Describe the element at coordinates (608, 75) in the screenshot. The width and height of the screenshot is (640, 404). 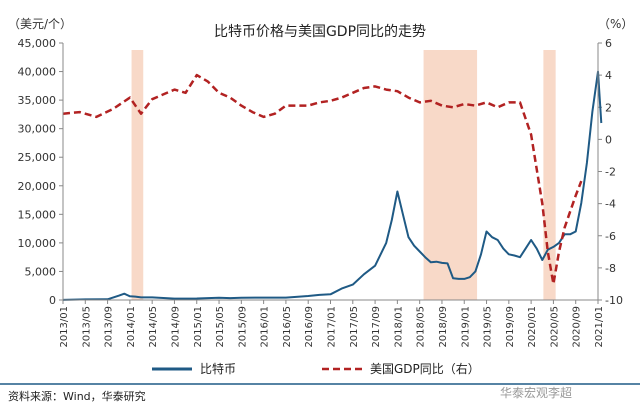
I see `right-tick-label: 4` at that location.